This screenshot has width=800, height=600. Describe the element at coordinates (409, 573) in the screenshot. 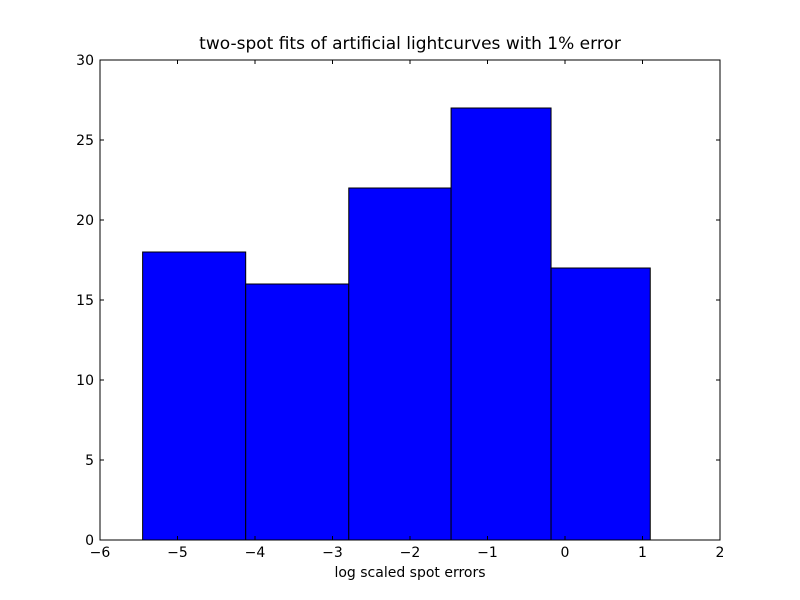

I see `x-axis-label: log scaled spot errors` at that location.